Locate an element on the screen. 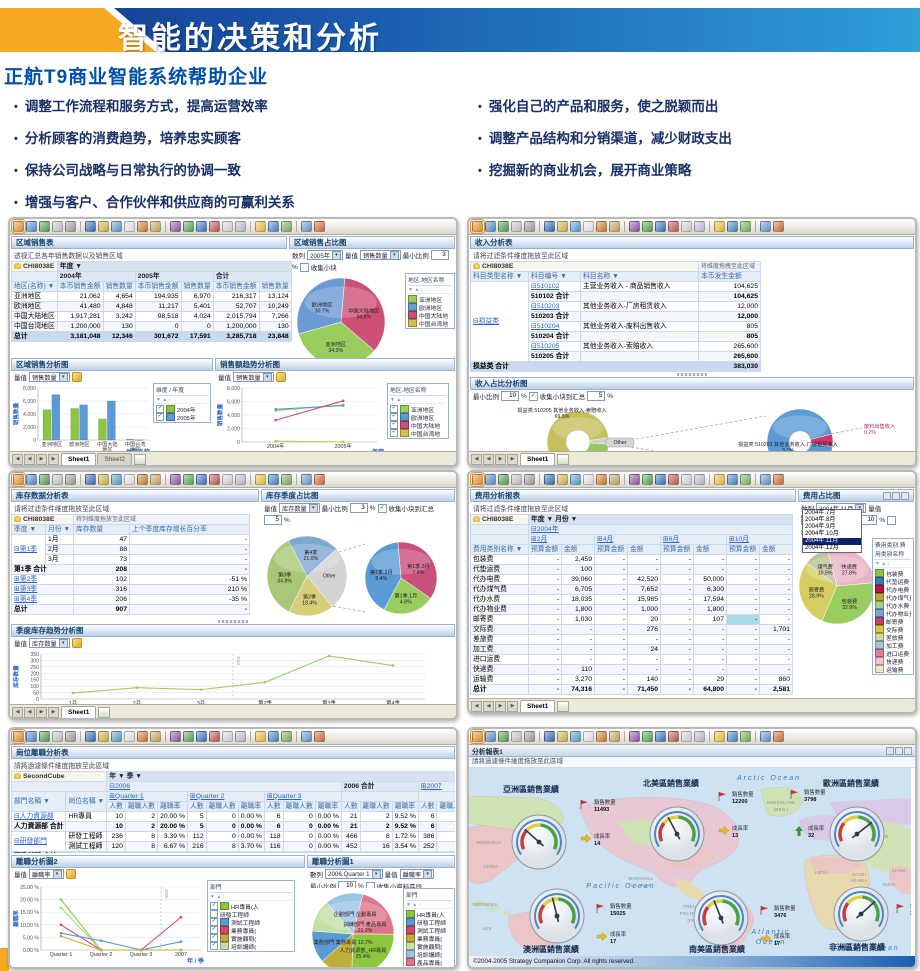 The width and height of the screenshot is (920, 971). legend-item: ✓ HR專員(人 is located at coordinates (251, 906).